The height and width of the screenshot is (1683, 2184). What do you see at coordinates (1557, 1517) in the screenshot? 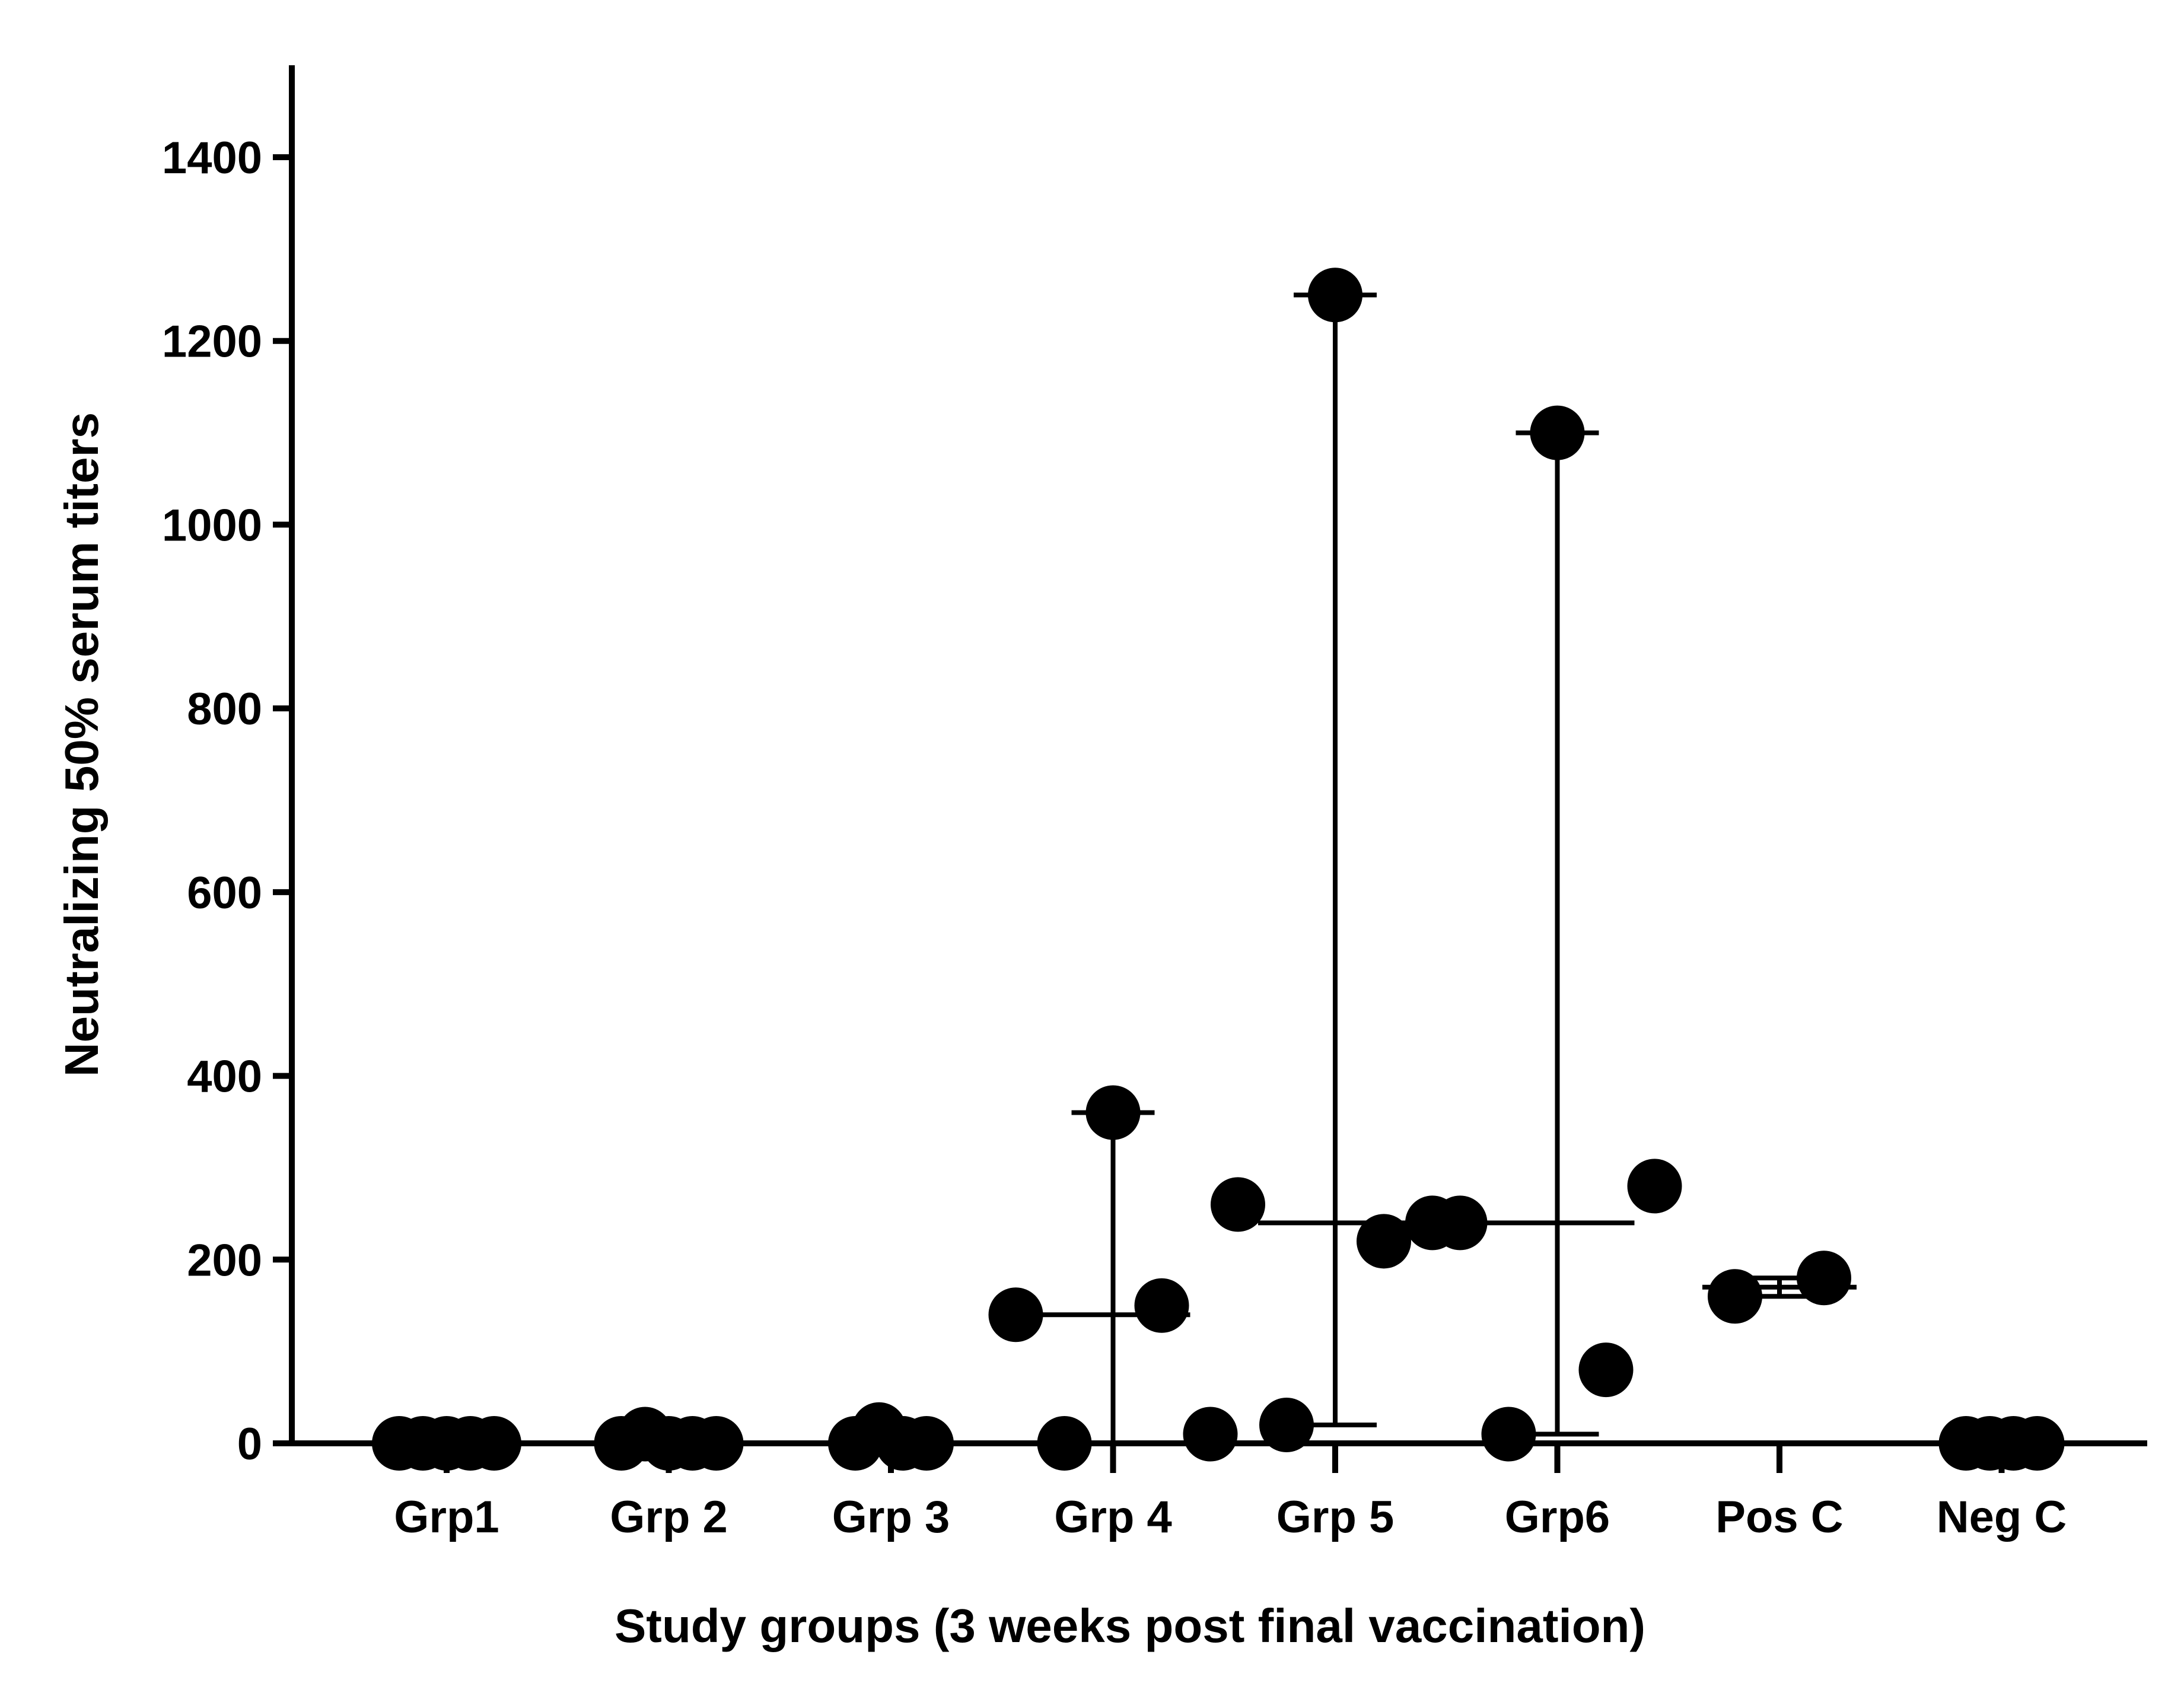
I see `x-tick-label: Grp6` at bounding box center [1557, 1517].